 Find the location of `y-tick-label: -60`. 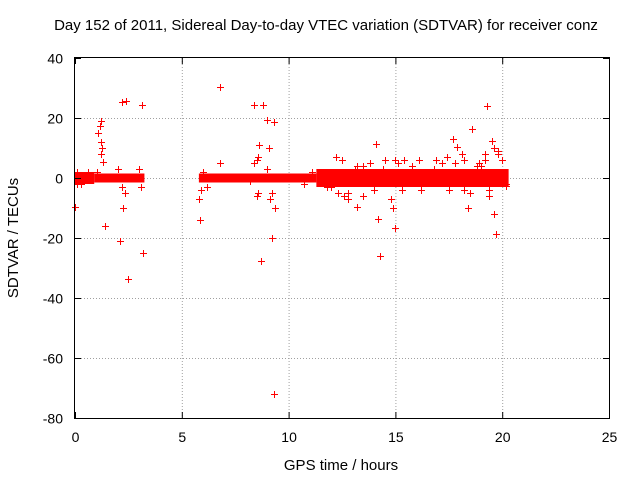

y-tick-label: -60 is located at coordinates (53, 359).